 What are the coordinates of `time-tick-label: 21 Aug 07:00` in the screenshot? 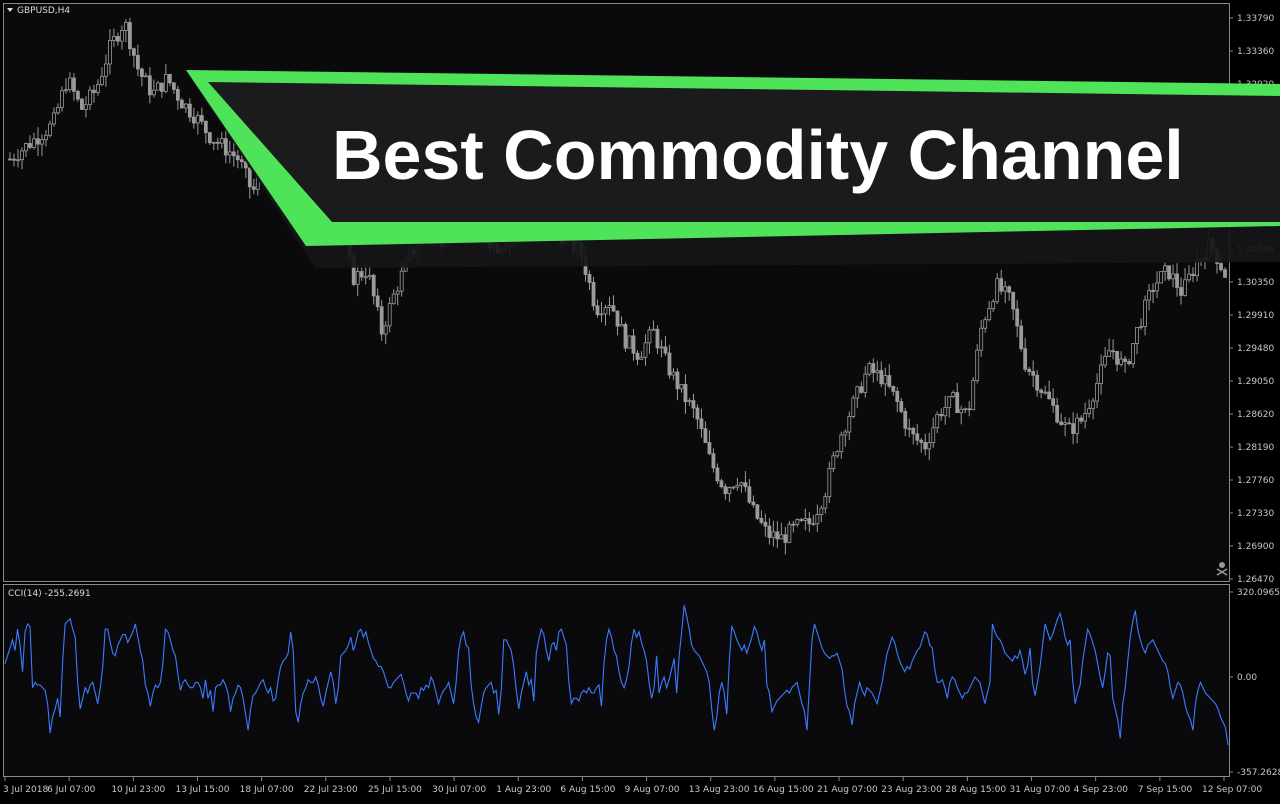 It's located at (847, 790).